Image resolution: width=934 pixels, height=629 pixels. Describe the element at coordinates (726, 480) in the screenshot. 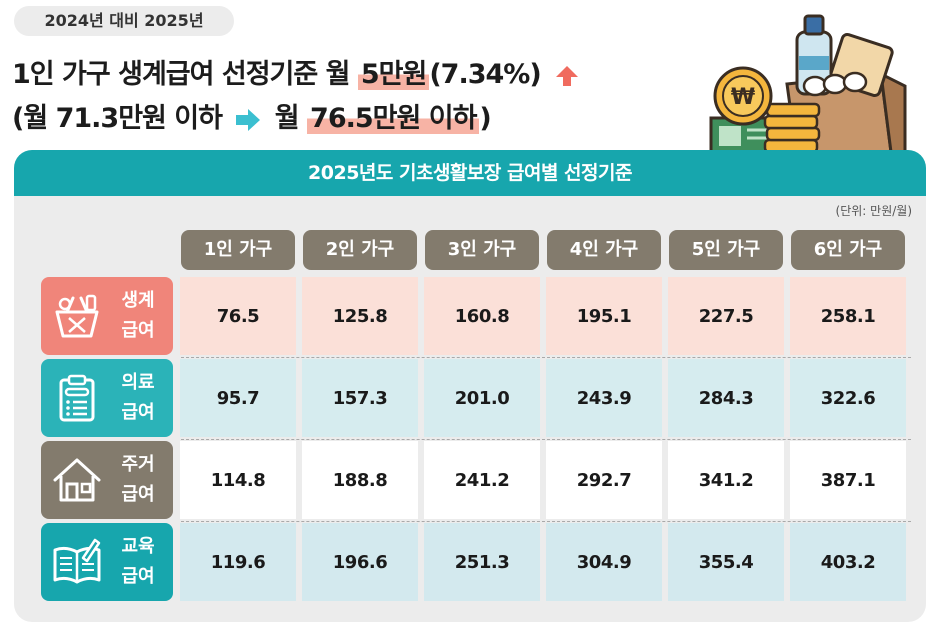

I see `table-cell: 341.2` at that location.